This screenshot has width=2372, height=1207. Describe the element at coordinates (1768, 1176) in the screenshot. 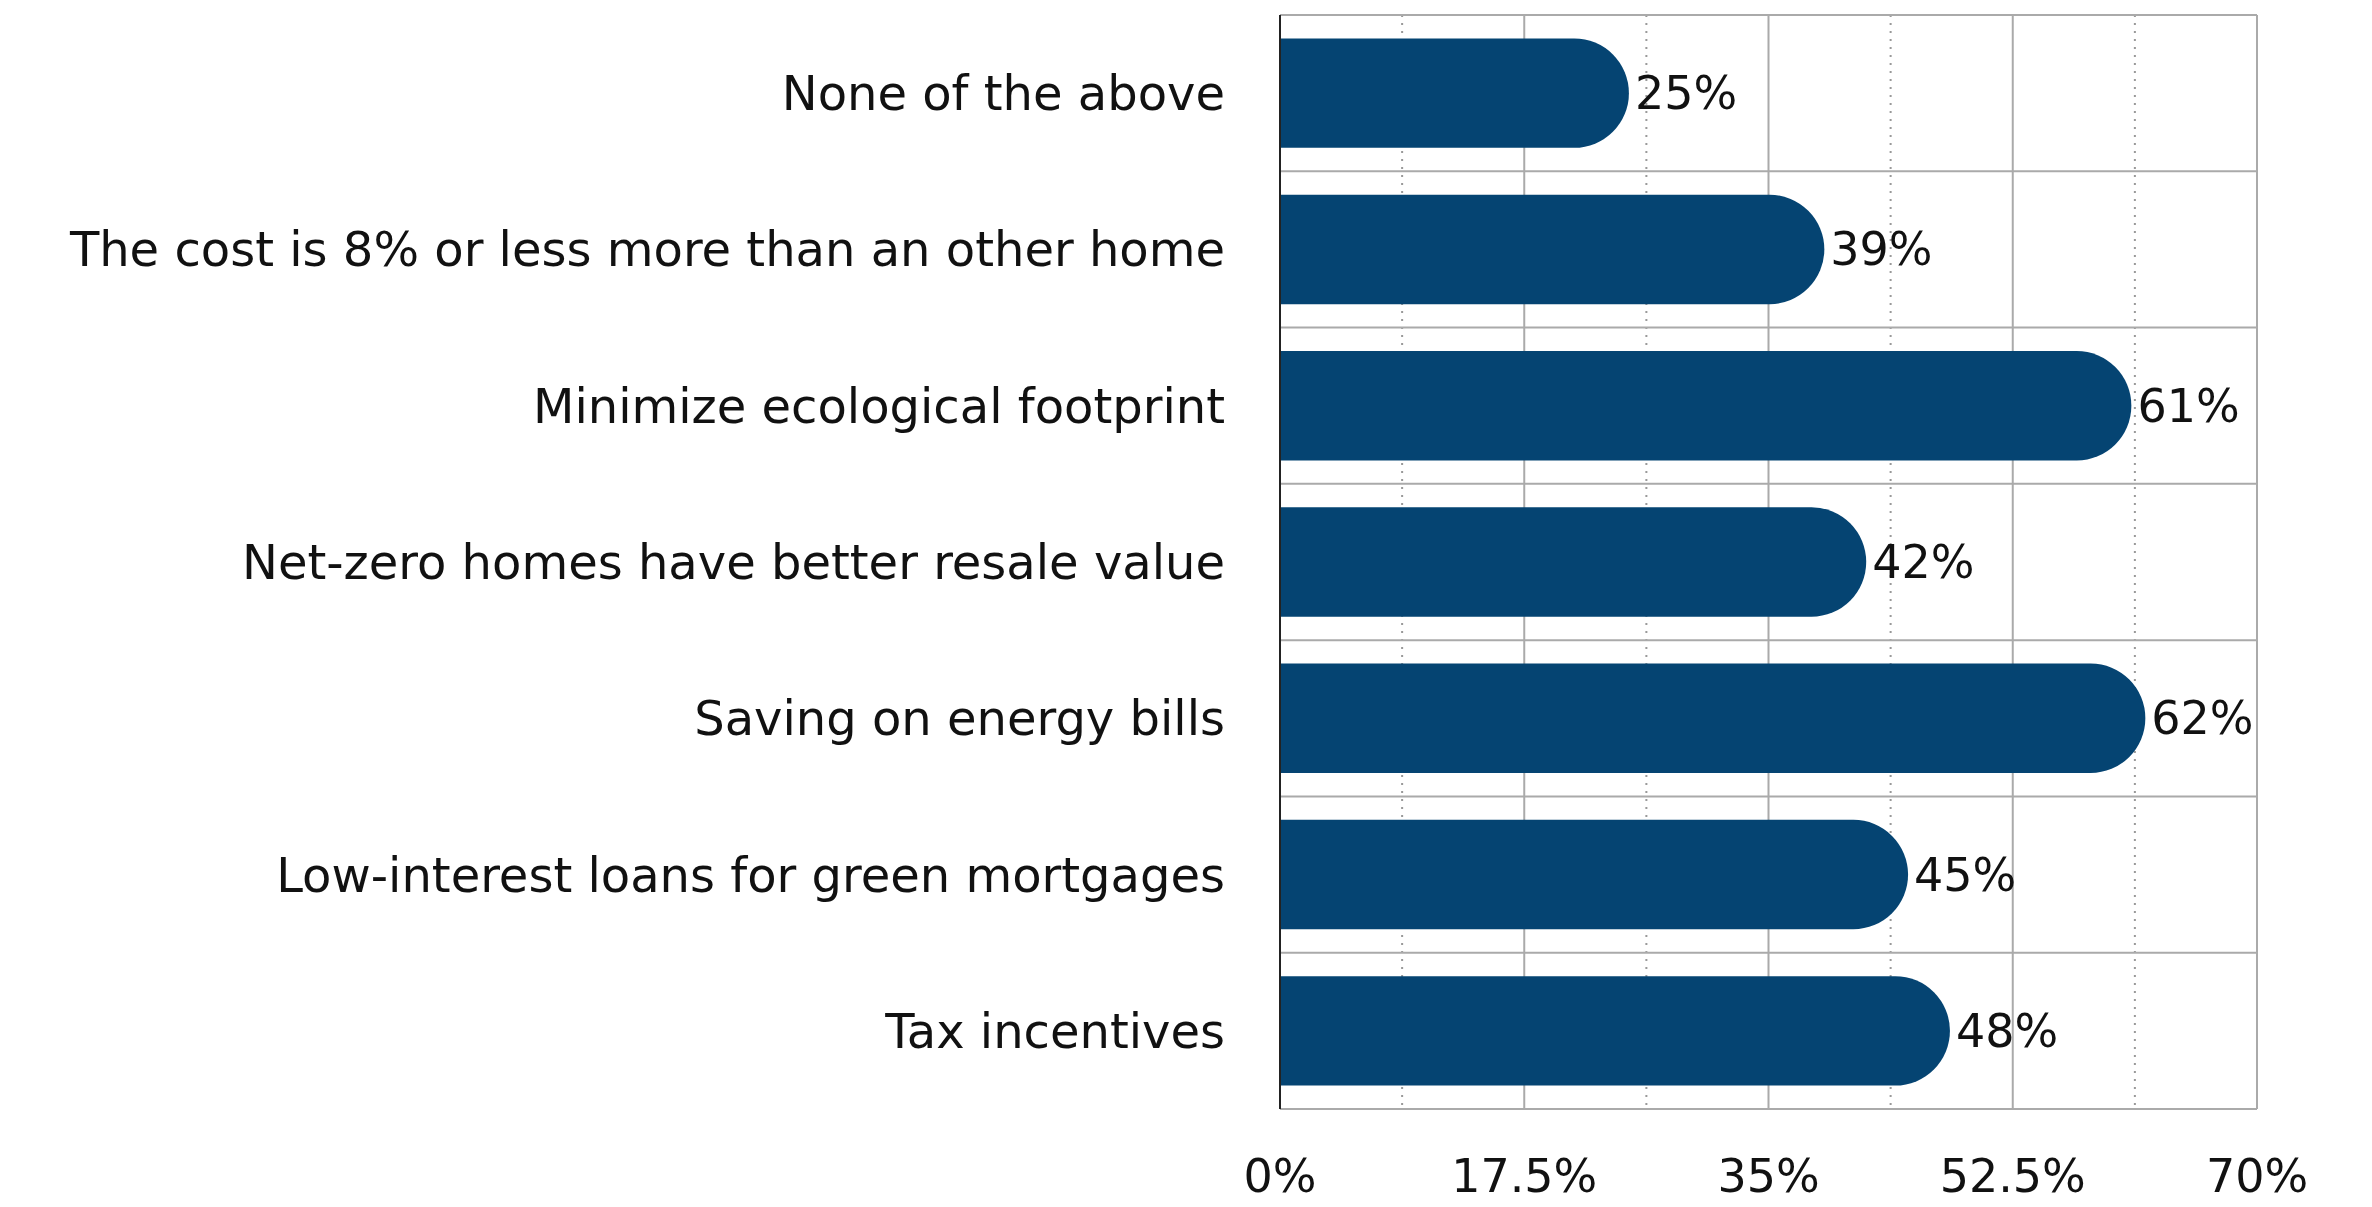

I see `x-tick-label: 35%` at that location.